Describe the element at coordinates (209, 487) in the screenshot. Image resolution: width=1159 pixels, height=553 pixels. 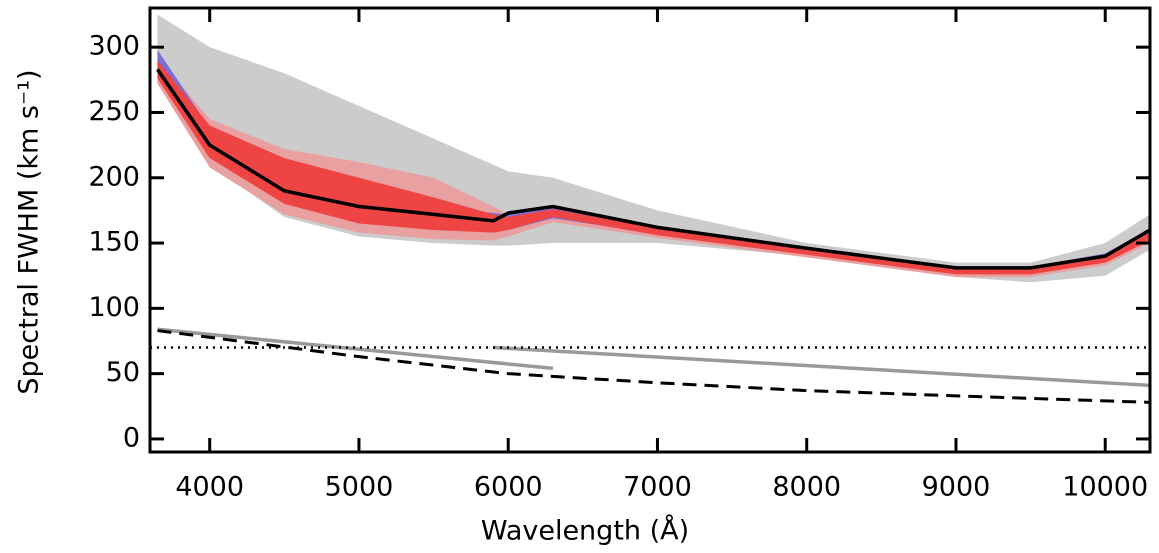
I see `x-tick-label: 4000` at that location.